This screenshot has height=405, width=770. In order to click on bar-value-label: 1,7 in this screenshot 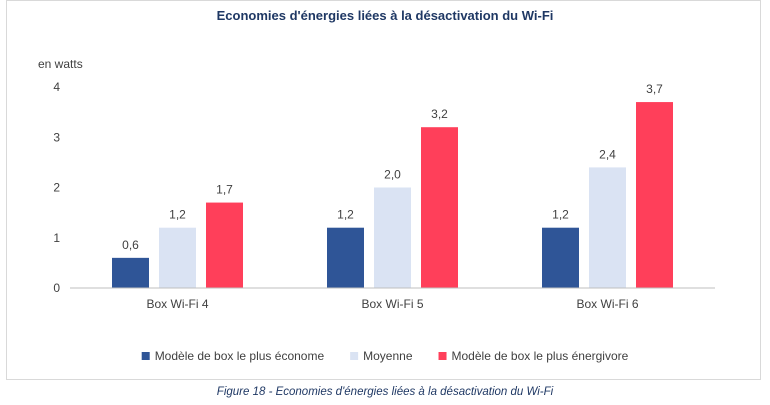, I will do `click(224, 190)`.